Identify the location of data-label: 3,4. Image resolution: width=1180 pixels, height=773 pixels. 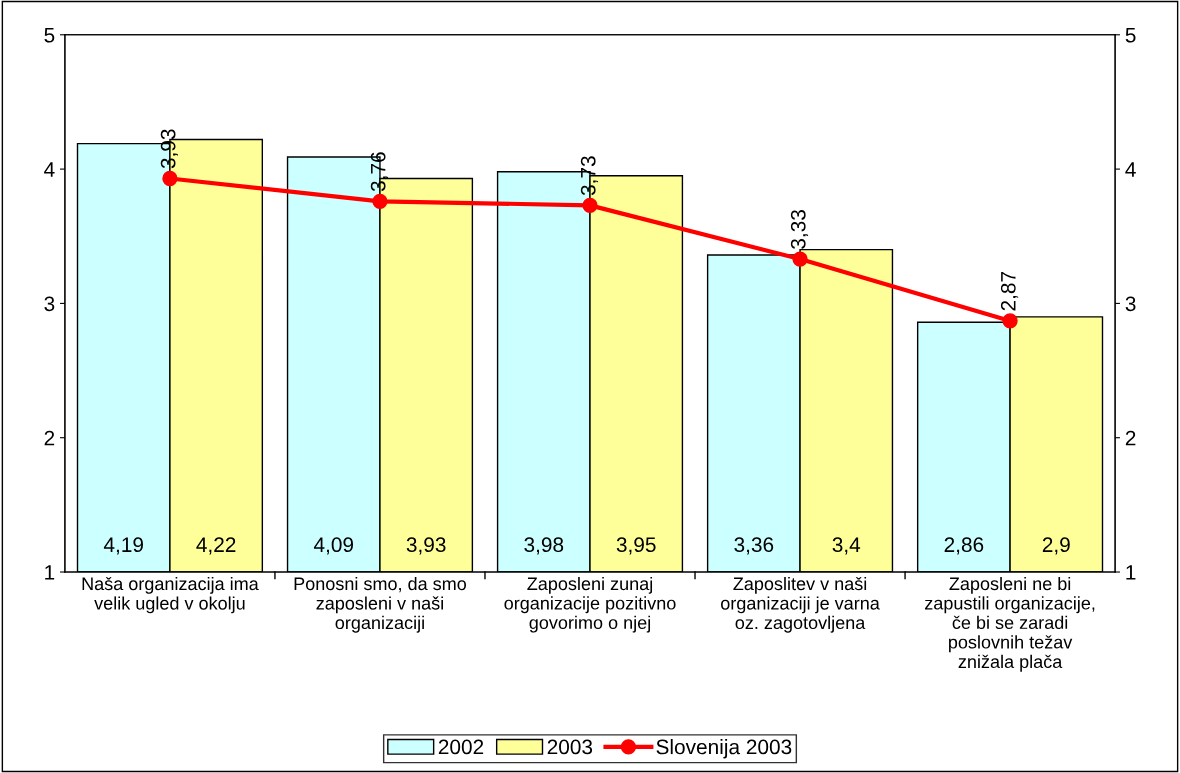
(846, 546).